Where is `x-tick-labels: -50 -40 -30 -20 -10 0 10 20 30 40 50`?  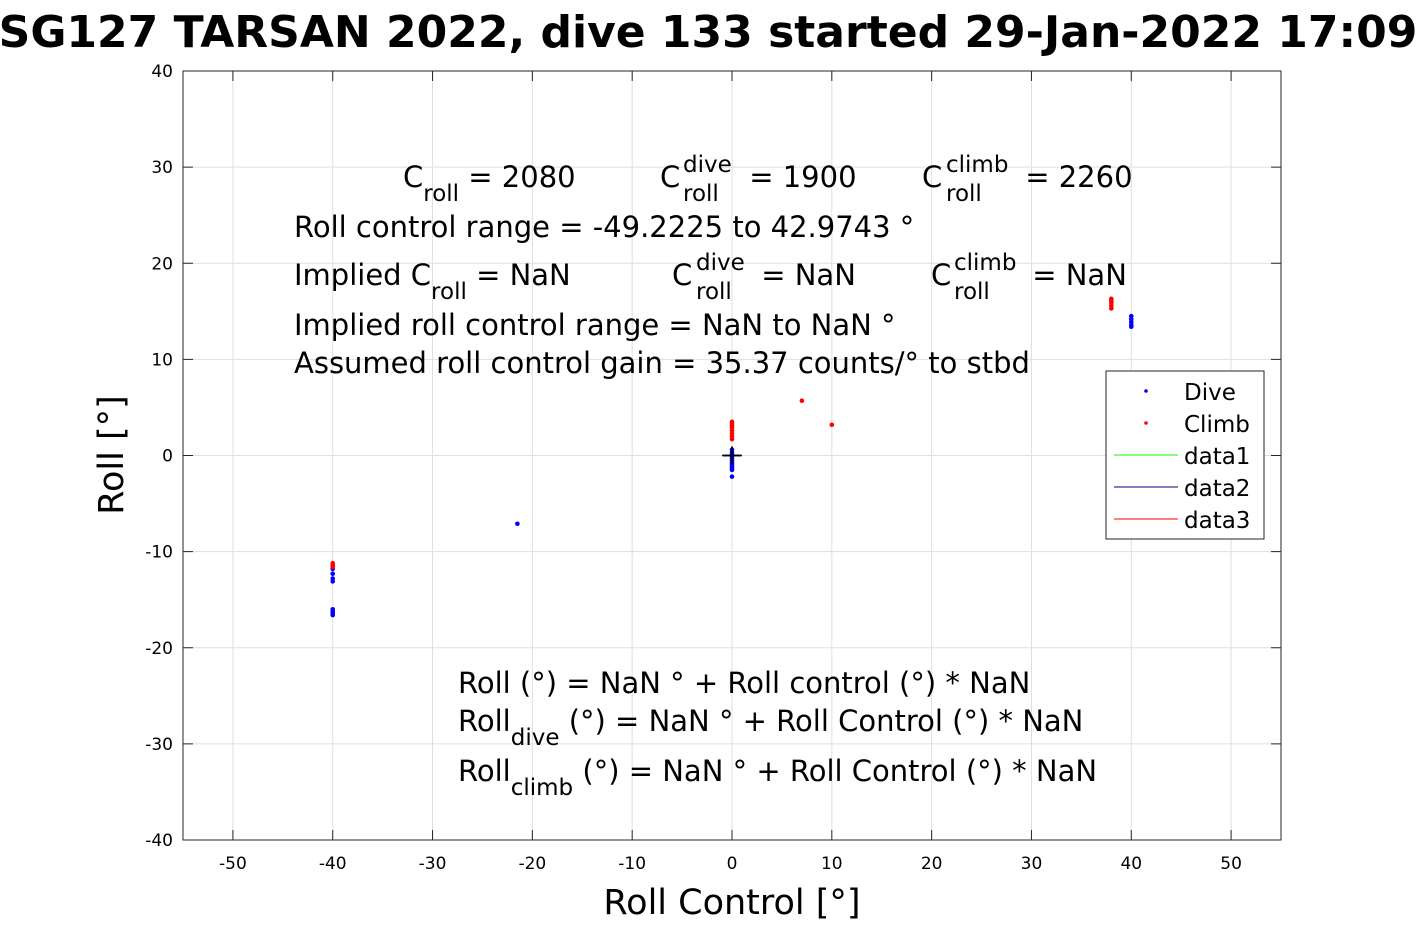
x-tick-labels: -50 -40 -30 -20 -10 0 10 20 30 40 50 is located at coordinates (730, 864).